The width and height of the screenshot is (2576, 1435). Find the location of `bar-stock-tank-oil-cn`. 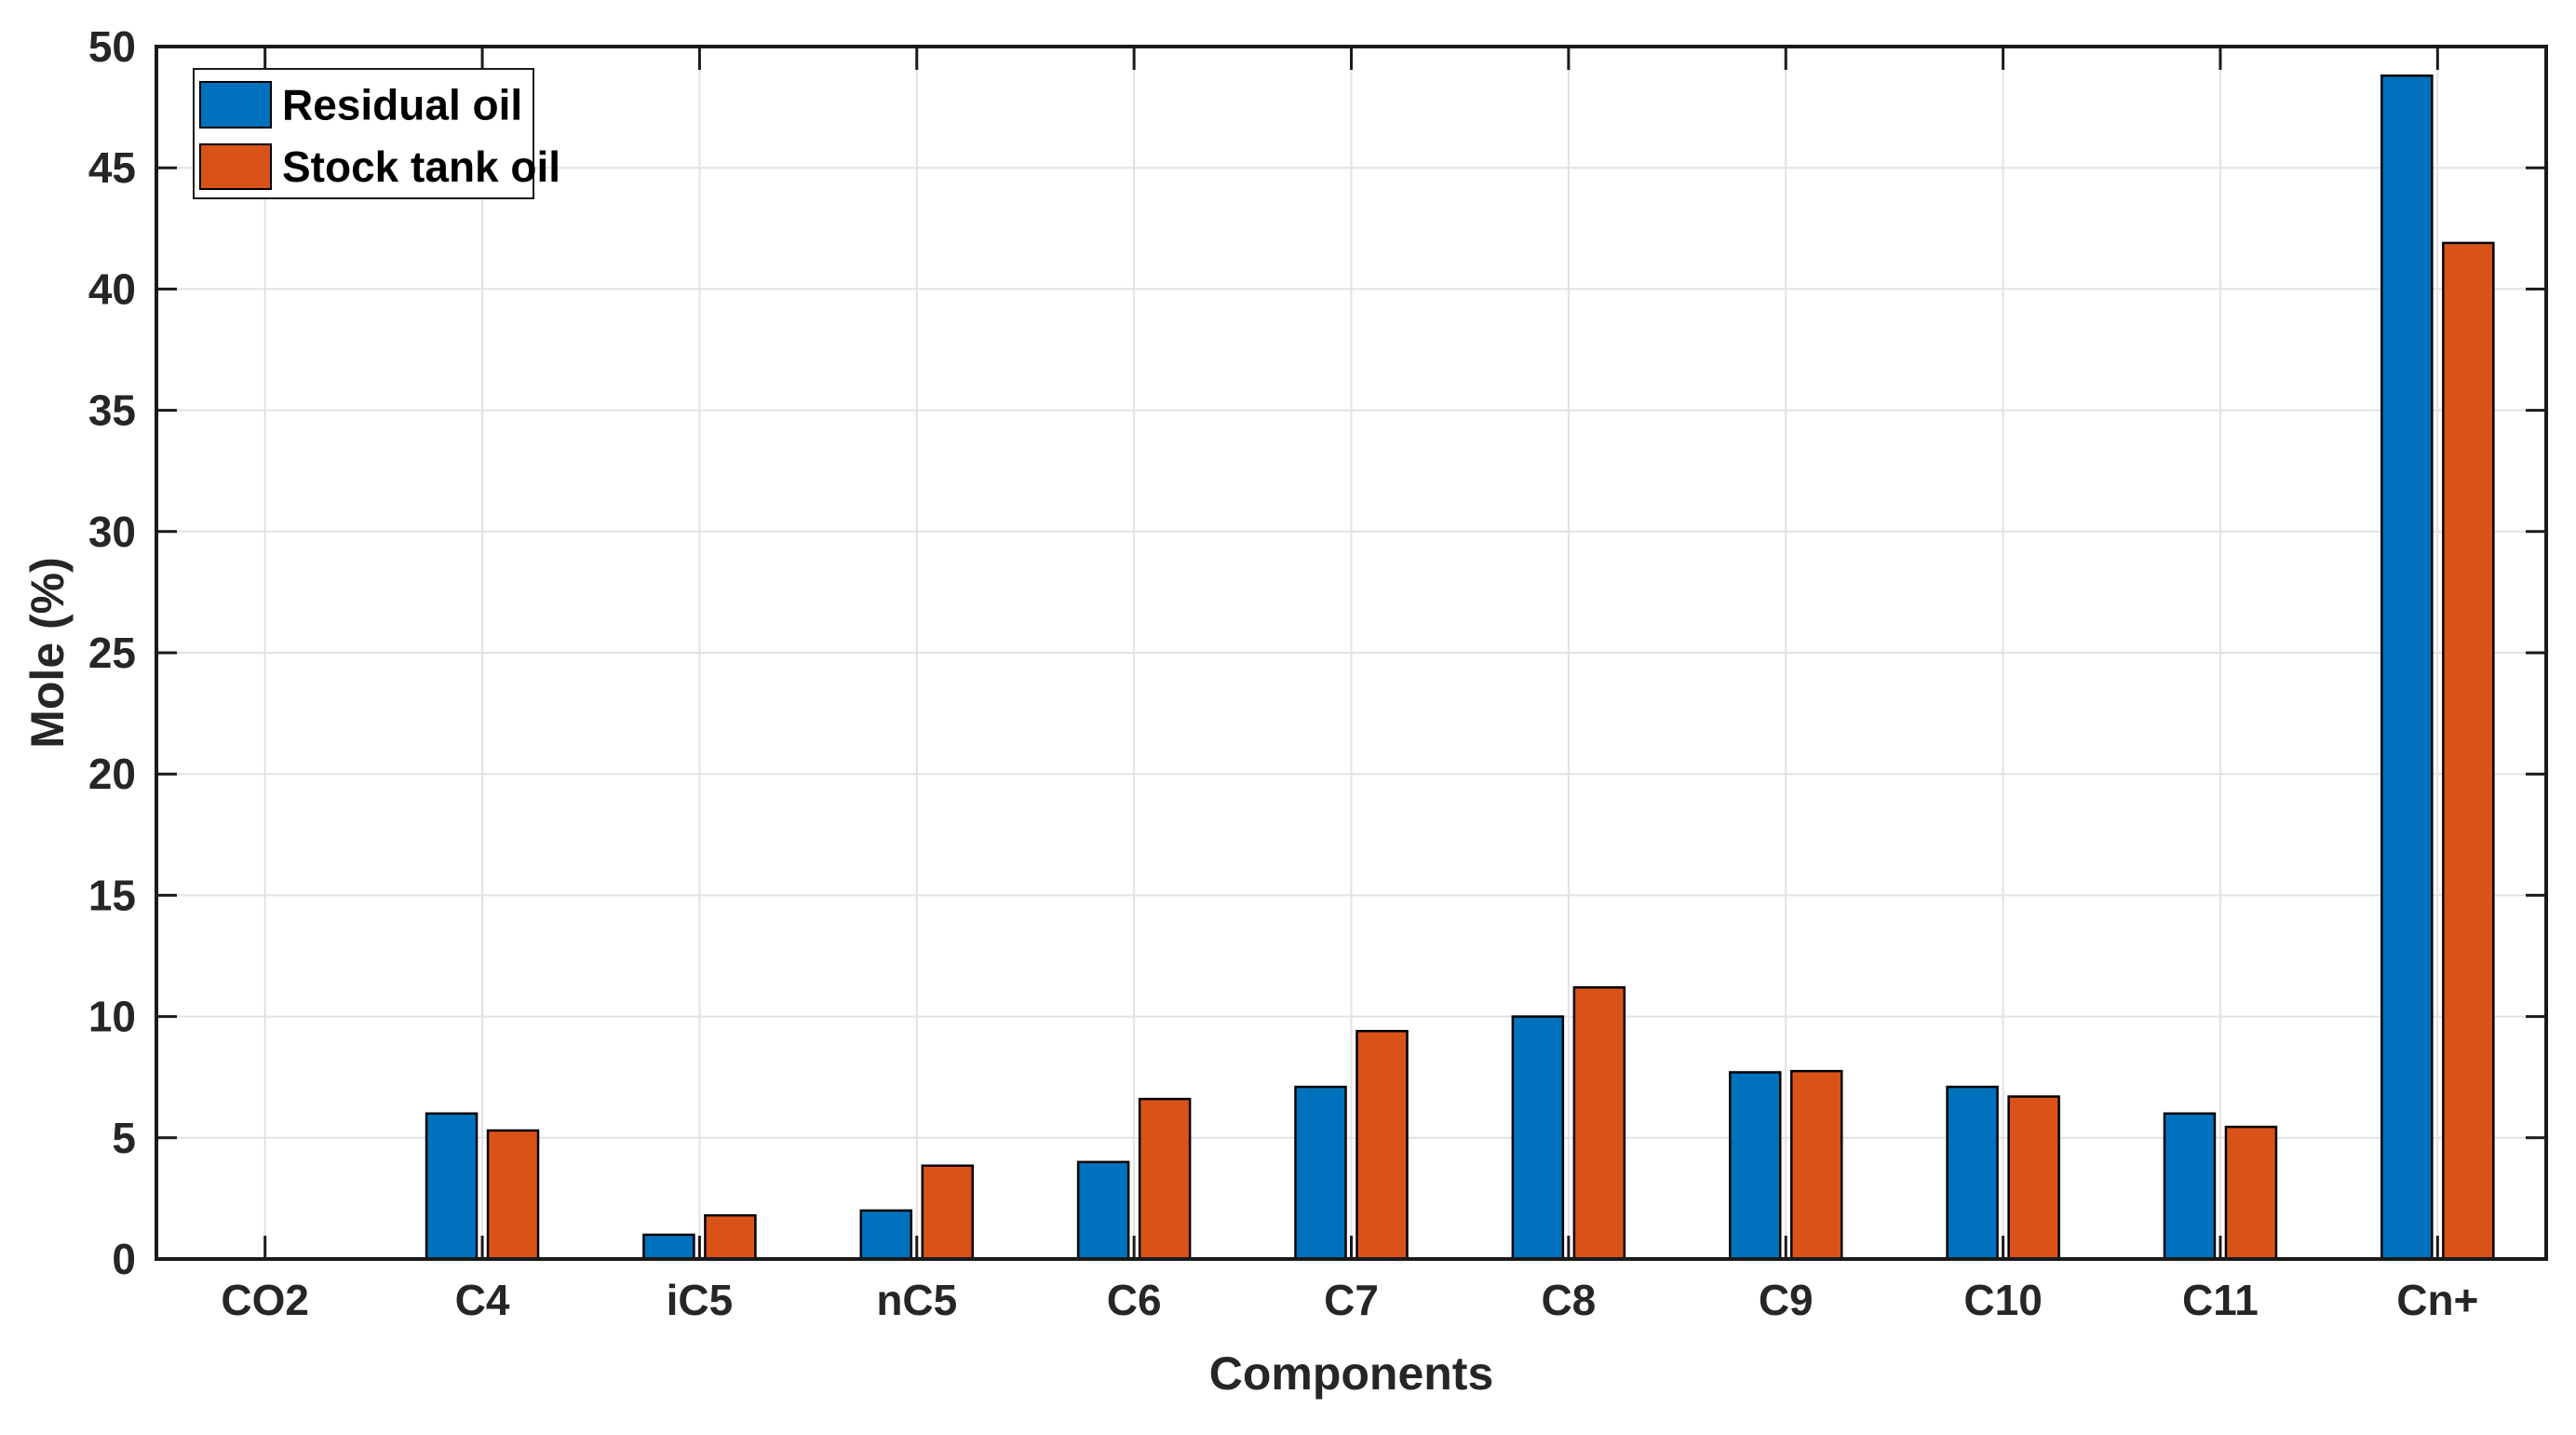

bar-stock-tank-oil-cn is located at coordinates (2468, 751).